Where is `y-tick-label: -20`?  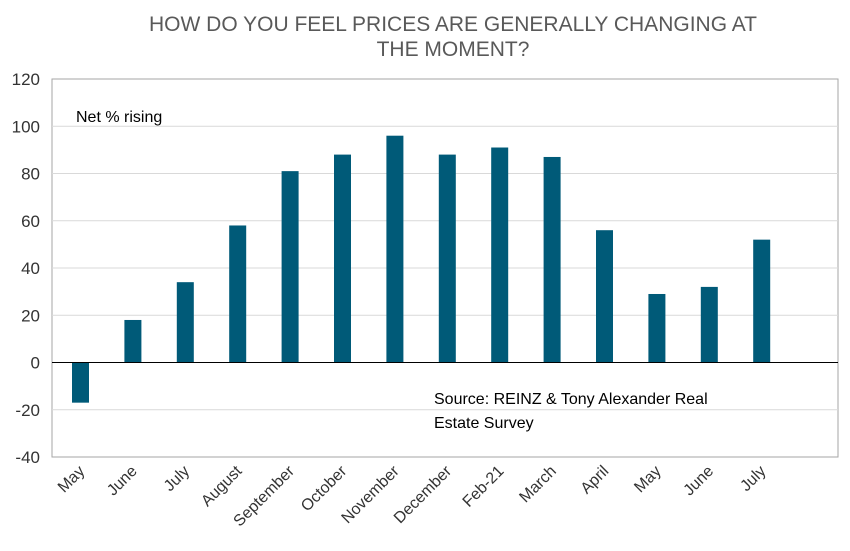
y-tick-label: -20 is located at coordinates (27, 410).